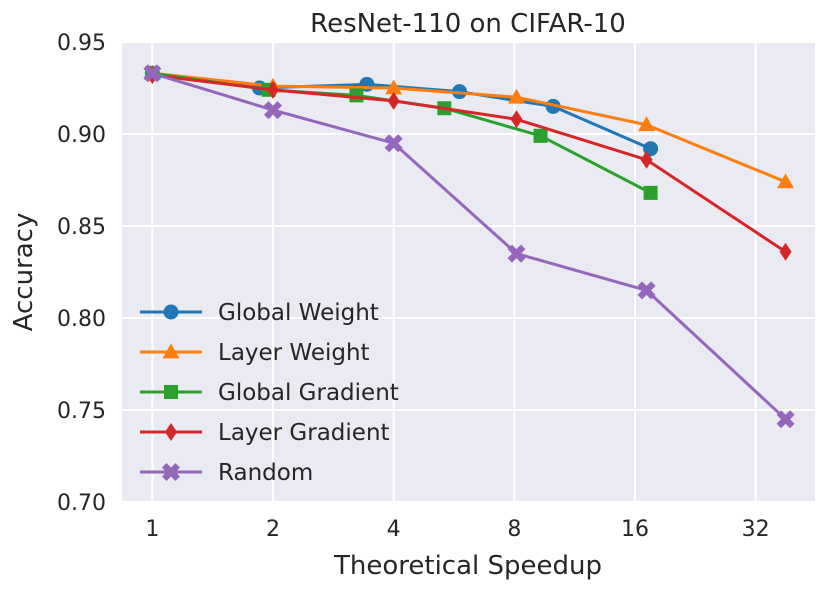  What do you see at coordinates (81, 135) in the screenshot?
I see `y-tick-label: 0.90` at bounding box center [81, 135].